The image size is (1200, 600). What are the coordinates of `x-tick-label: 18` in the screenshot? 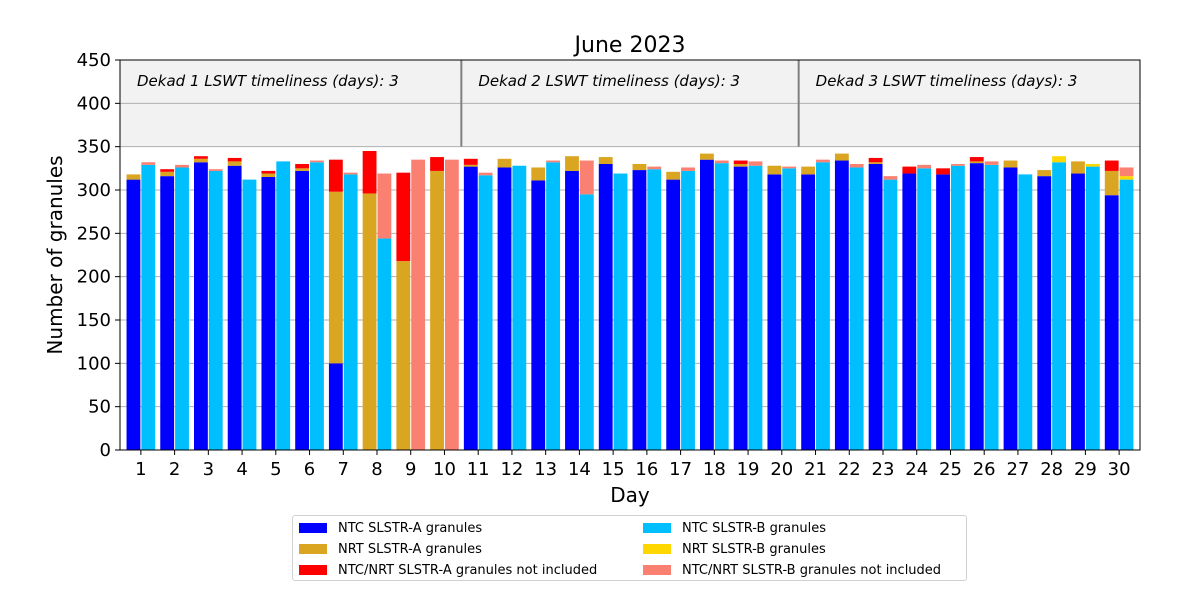 It's located at (714, 469).